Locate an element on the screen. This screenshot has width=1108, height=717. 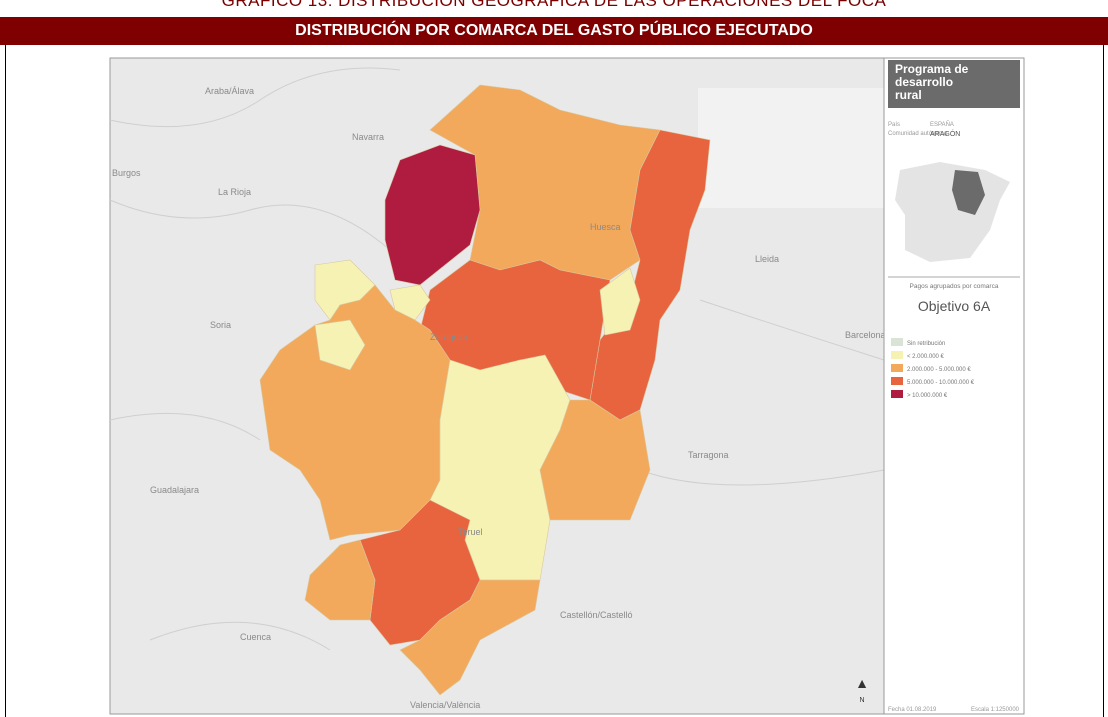
place-label: Navarra is located at coordinates (368, 137).